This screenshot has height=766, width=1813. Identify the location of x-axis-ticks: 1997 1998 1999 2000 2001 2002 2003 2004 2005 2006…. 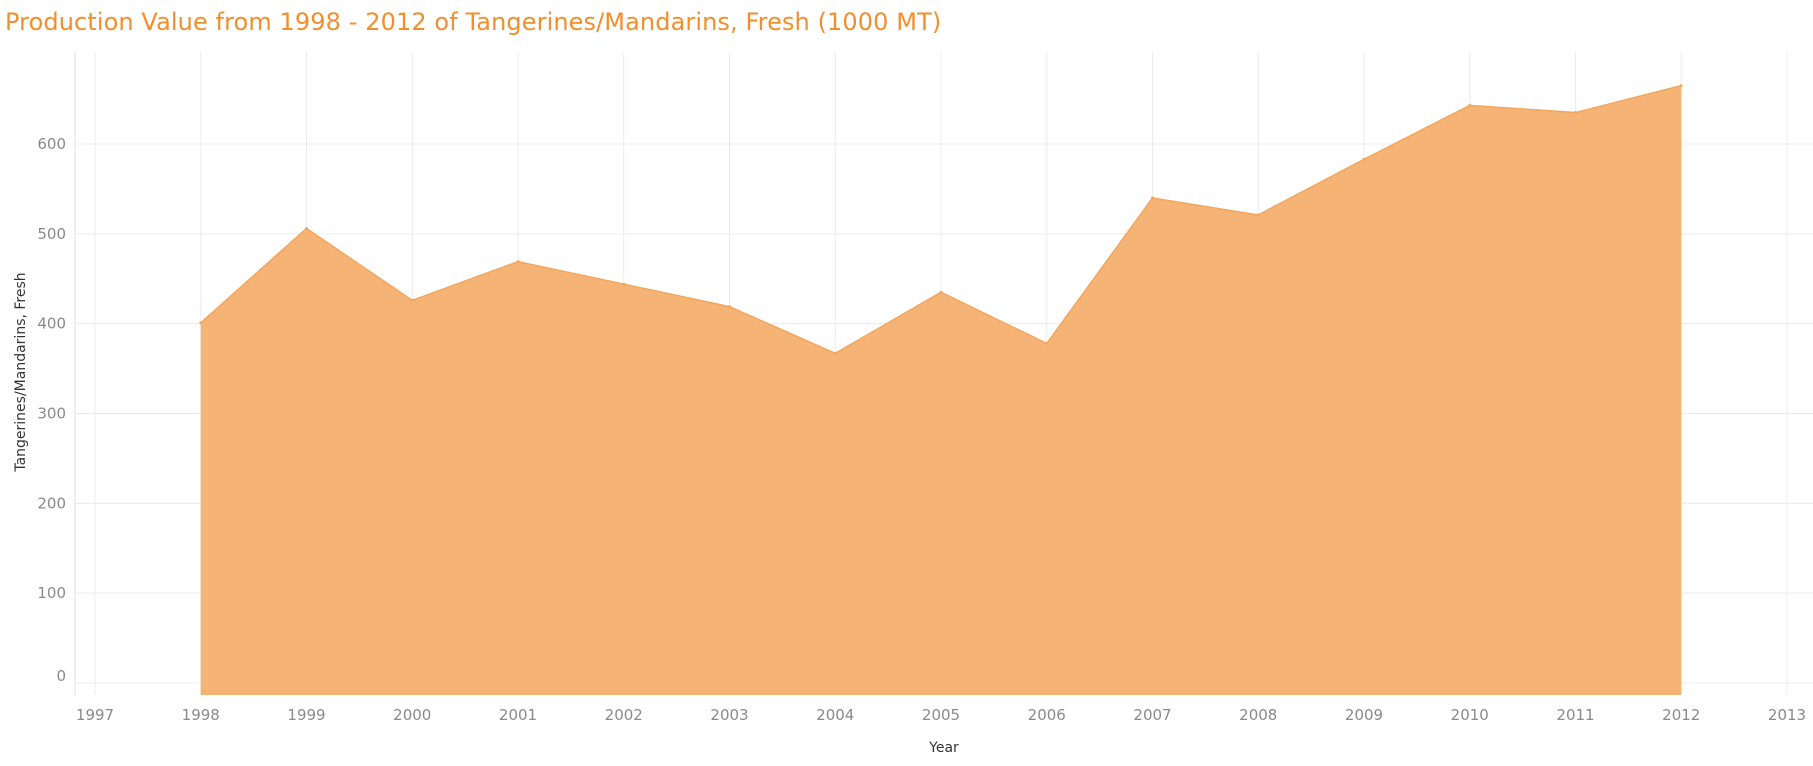
(941, 715).